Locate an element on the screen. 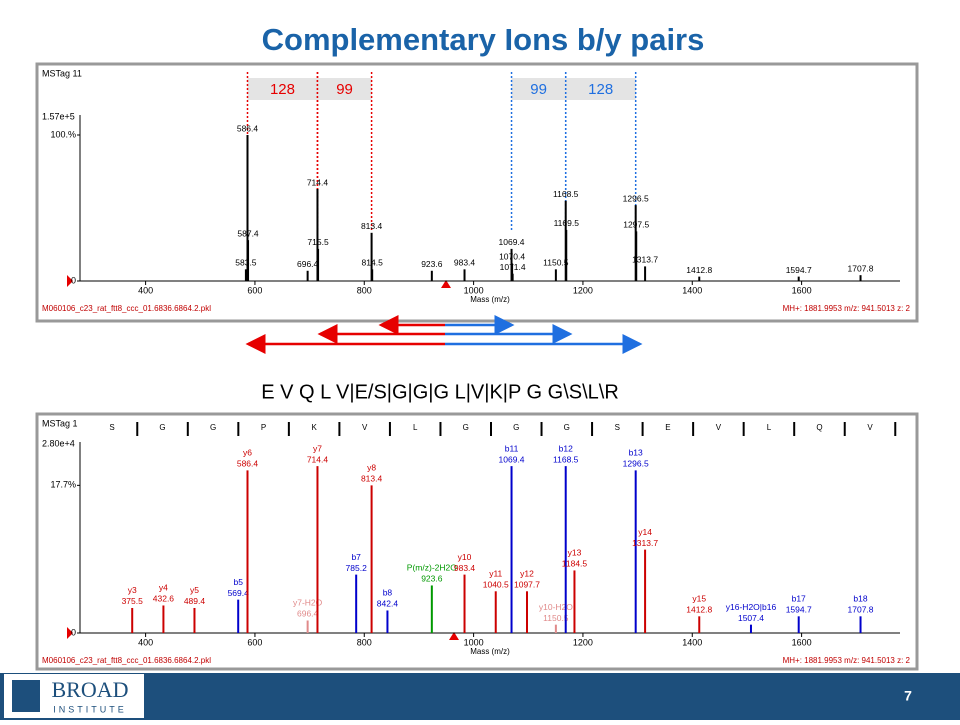 The height and width of the screenshot is (725, 960). slide-title: Complementary Ions b/y pairs is located at coordinates (483, 39).